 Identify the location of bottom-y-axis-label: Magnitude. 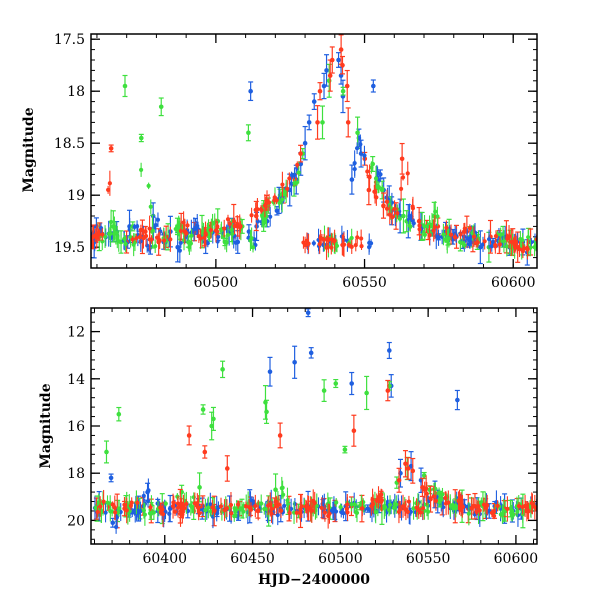
(46, 425).